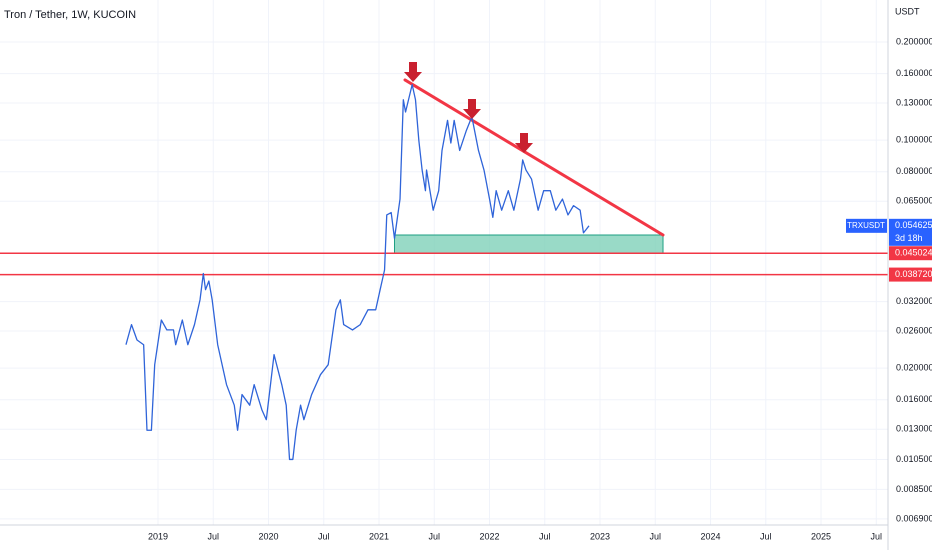 The image size is (932, 550). I want to click on x-tick-label: 2019, so click(158, 536).